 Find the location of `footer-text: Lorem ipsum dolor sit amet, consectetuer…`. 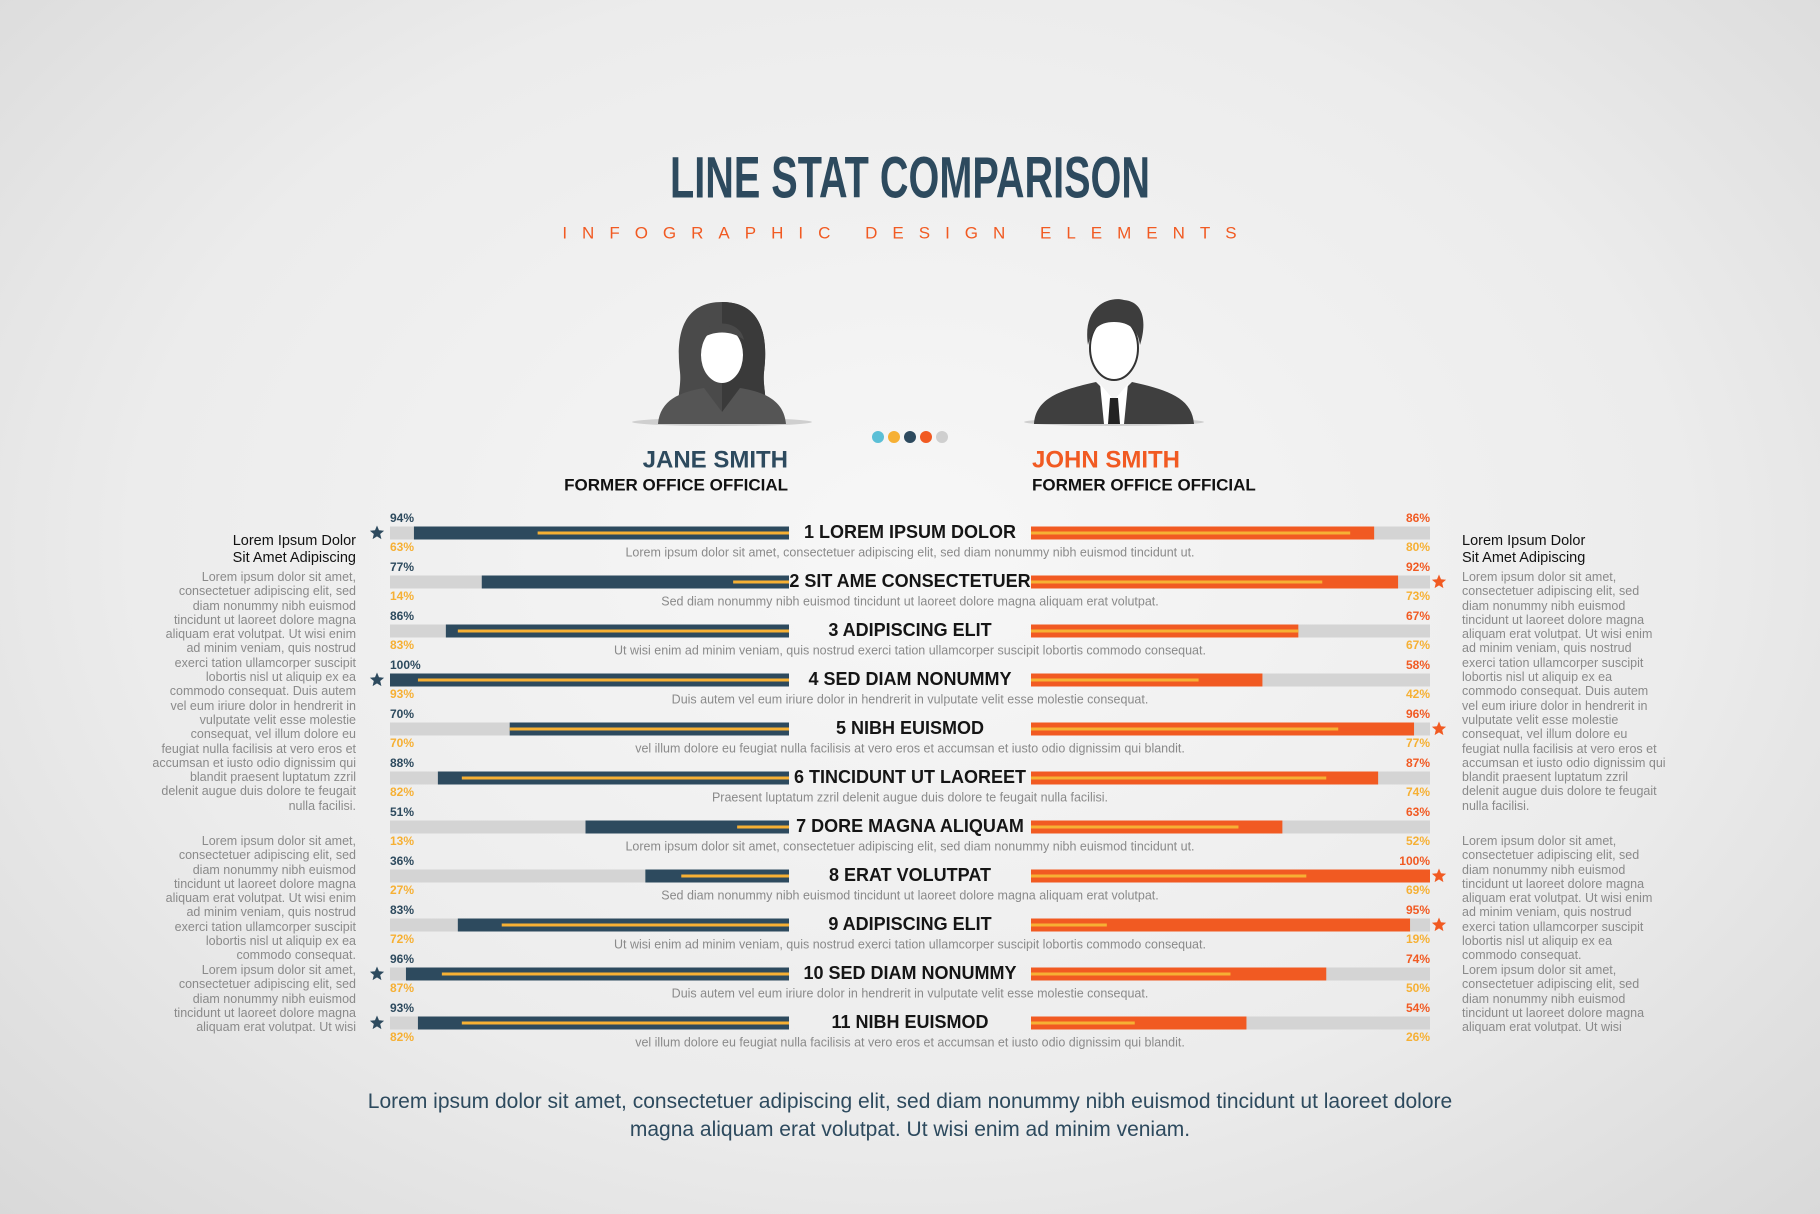

footer-text: Lorem ipsum dolor sit amet, consectetuer… is located at coordinates (910, 1115).